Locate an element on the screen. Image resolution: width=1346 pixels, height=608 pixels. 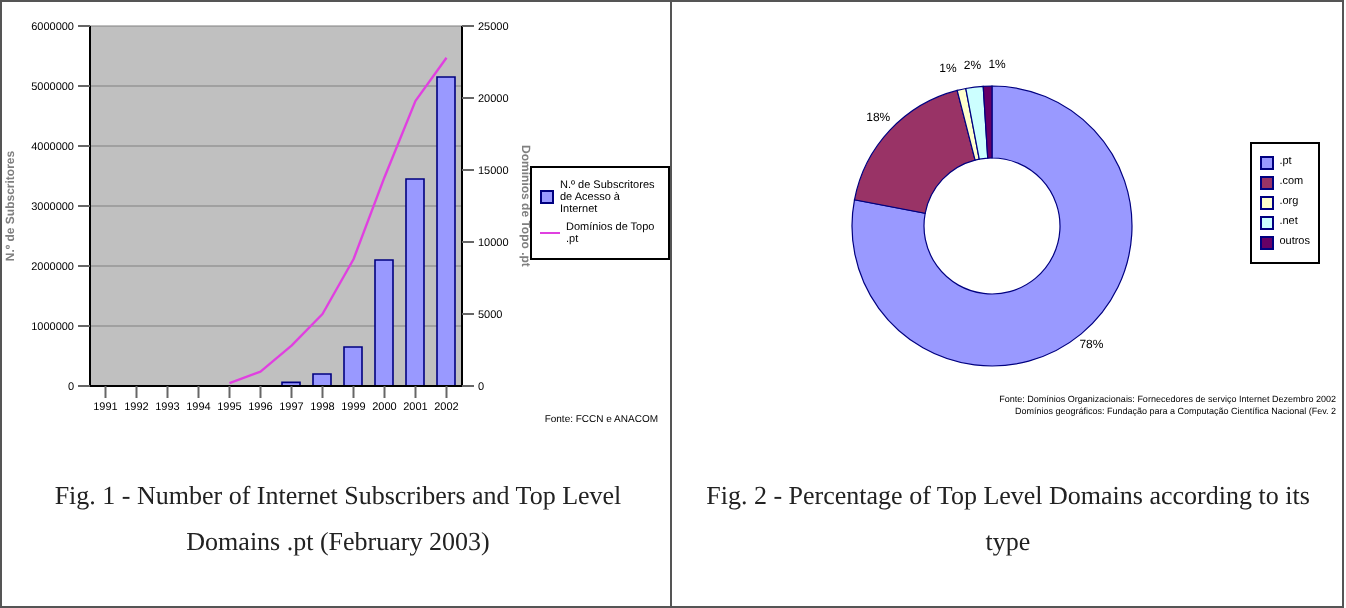
line-series is located at coordinates (338, 220).